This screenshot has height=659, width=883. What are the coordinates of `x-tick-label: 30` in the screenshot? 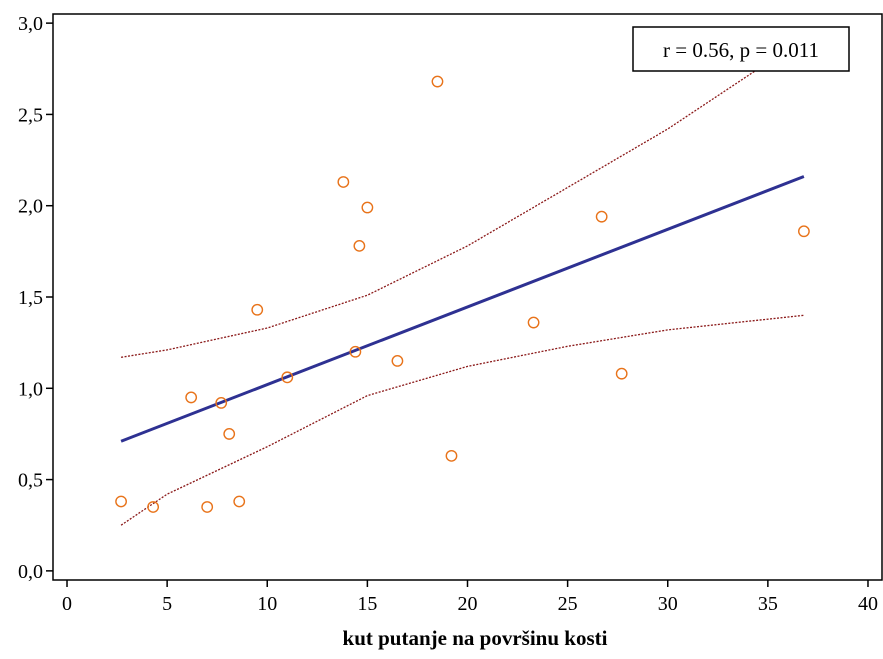 It's located at (668, 604).